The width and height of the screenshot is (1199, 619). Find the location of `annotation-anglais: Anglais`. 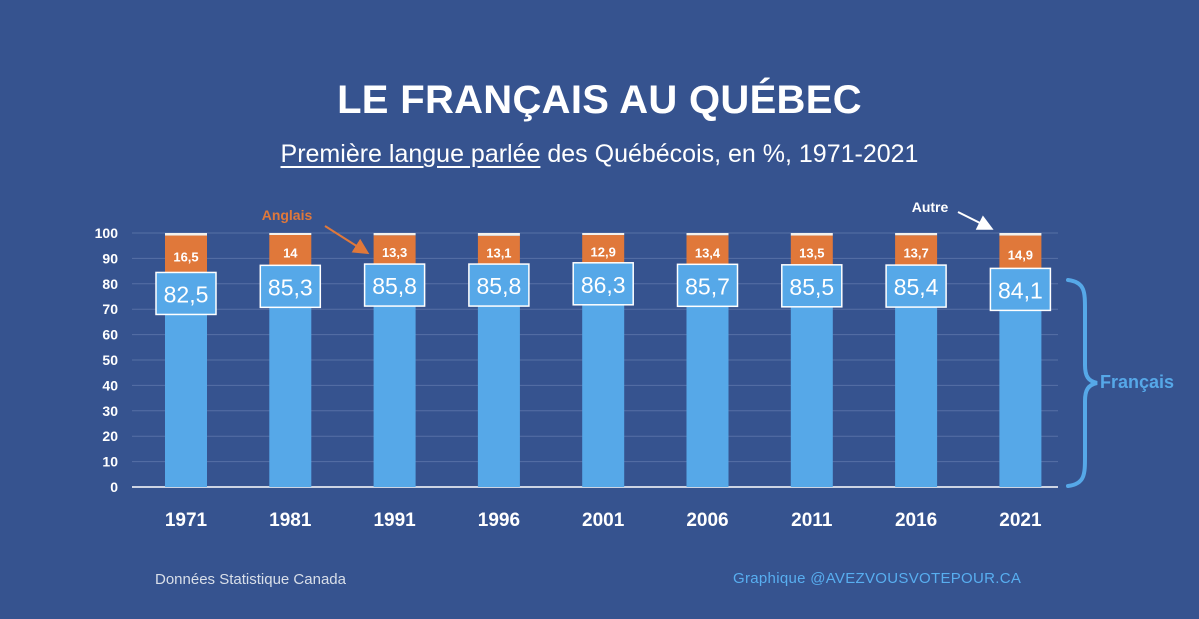

annotation-anglais: Anglais is located at coordinates (287, 215).